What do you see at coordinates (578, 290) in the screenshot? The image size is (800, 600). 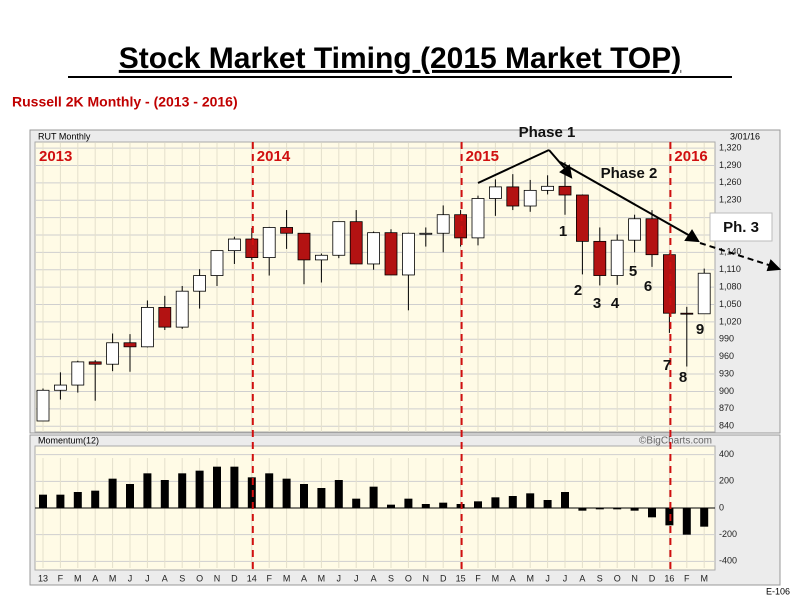 I see `annotation: 2` at bounding box center [578, 290].